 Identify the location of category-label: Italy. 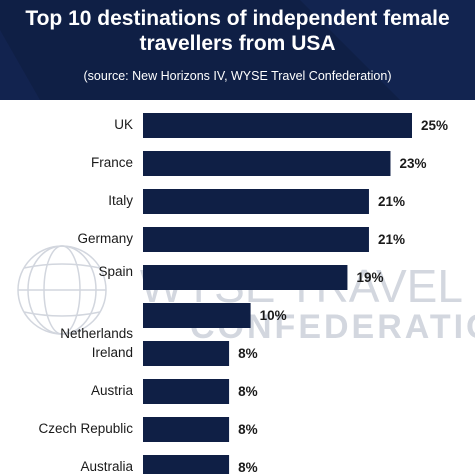
(120, 200).